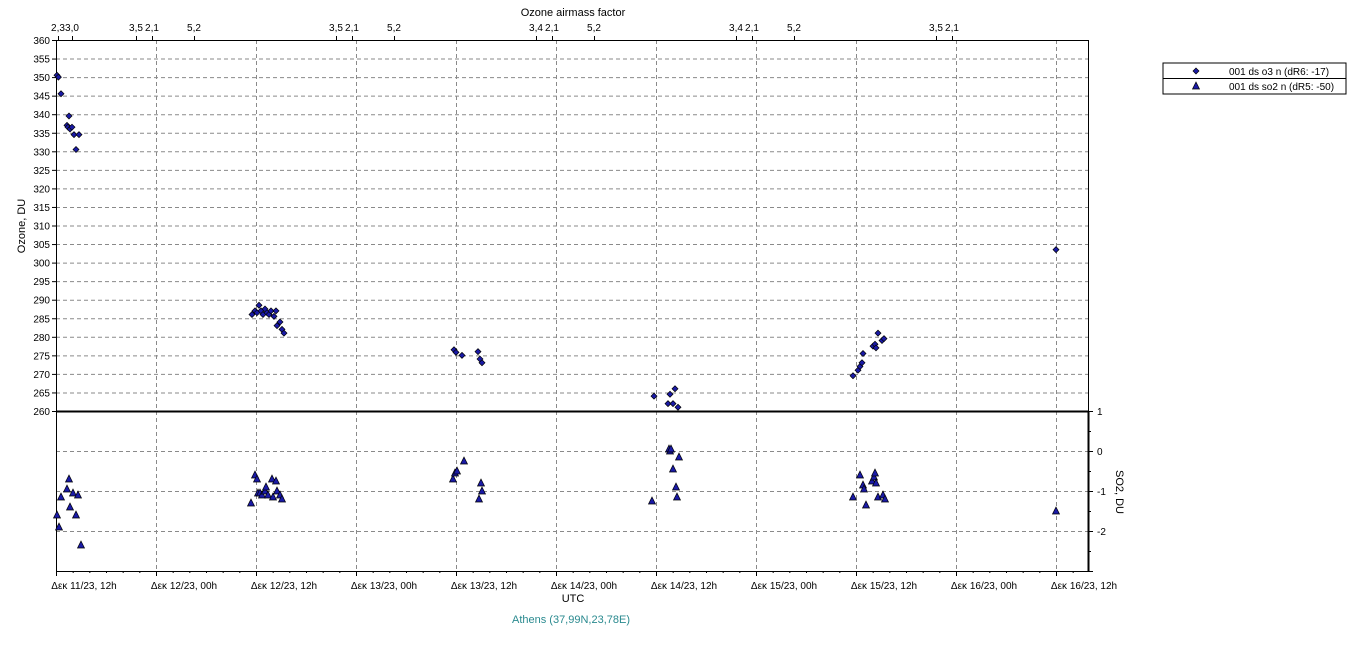 The image size is (1361, 645). I want to click on so2-tick-label: 1, so click(1100, 412).